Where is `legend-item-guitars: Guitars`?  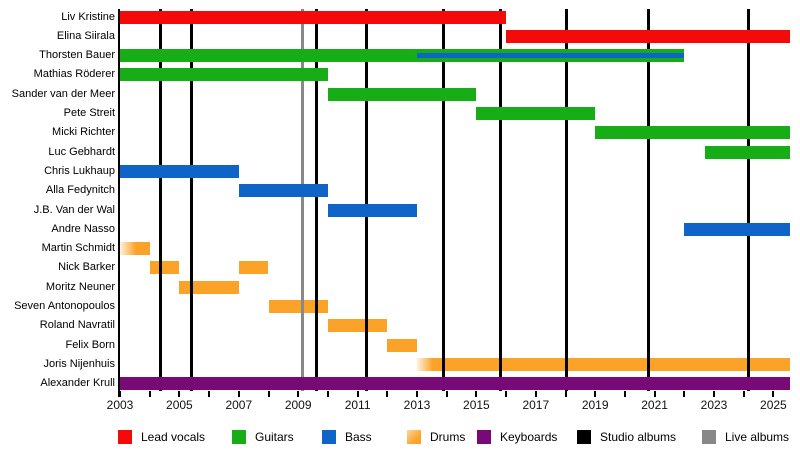 legend-item-guitars: Guitars is located at coordinates (263, 437).